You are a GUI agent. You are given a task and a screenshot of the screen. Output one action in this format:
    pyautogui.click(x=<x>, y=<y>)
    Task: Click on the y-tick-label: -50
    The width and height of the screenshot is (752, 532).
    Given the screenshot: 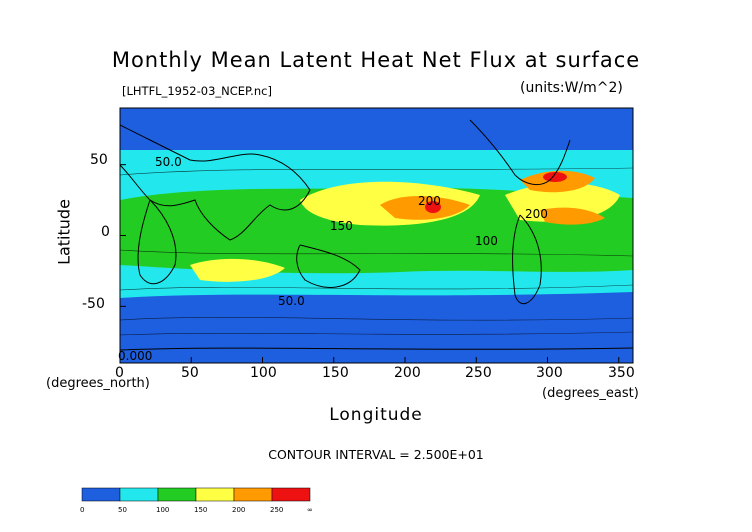 What is the action you would take?
    pyautogui.click(x=93, y=304)
    